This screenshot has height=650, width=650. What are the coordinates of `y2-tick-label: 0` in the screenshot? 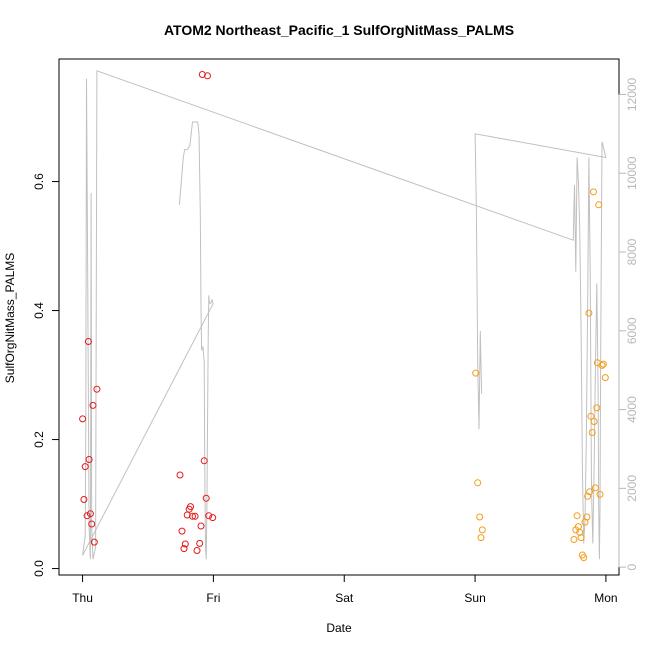 It's located at (632, 566).